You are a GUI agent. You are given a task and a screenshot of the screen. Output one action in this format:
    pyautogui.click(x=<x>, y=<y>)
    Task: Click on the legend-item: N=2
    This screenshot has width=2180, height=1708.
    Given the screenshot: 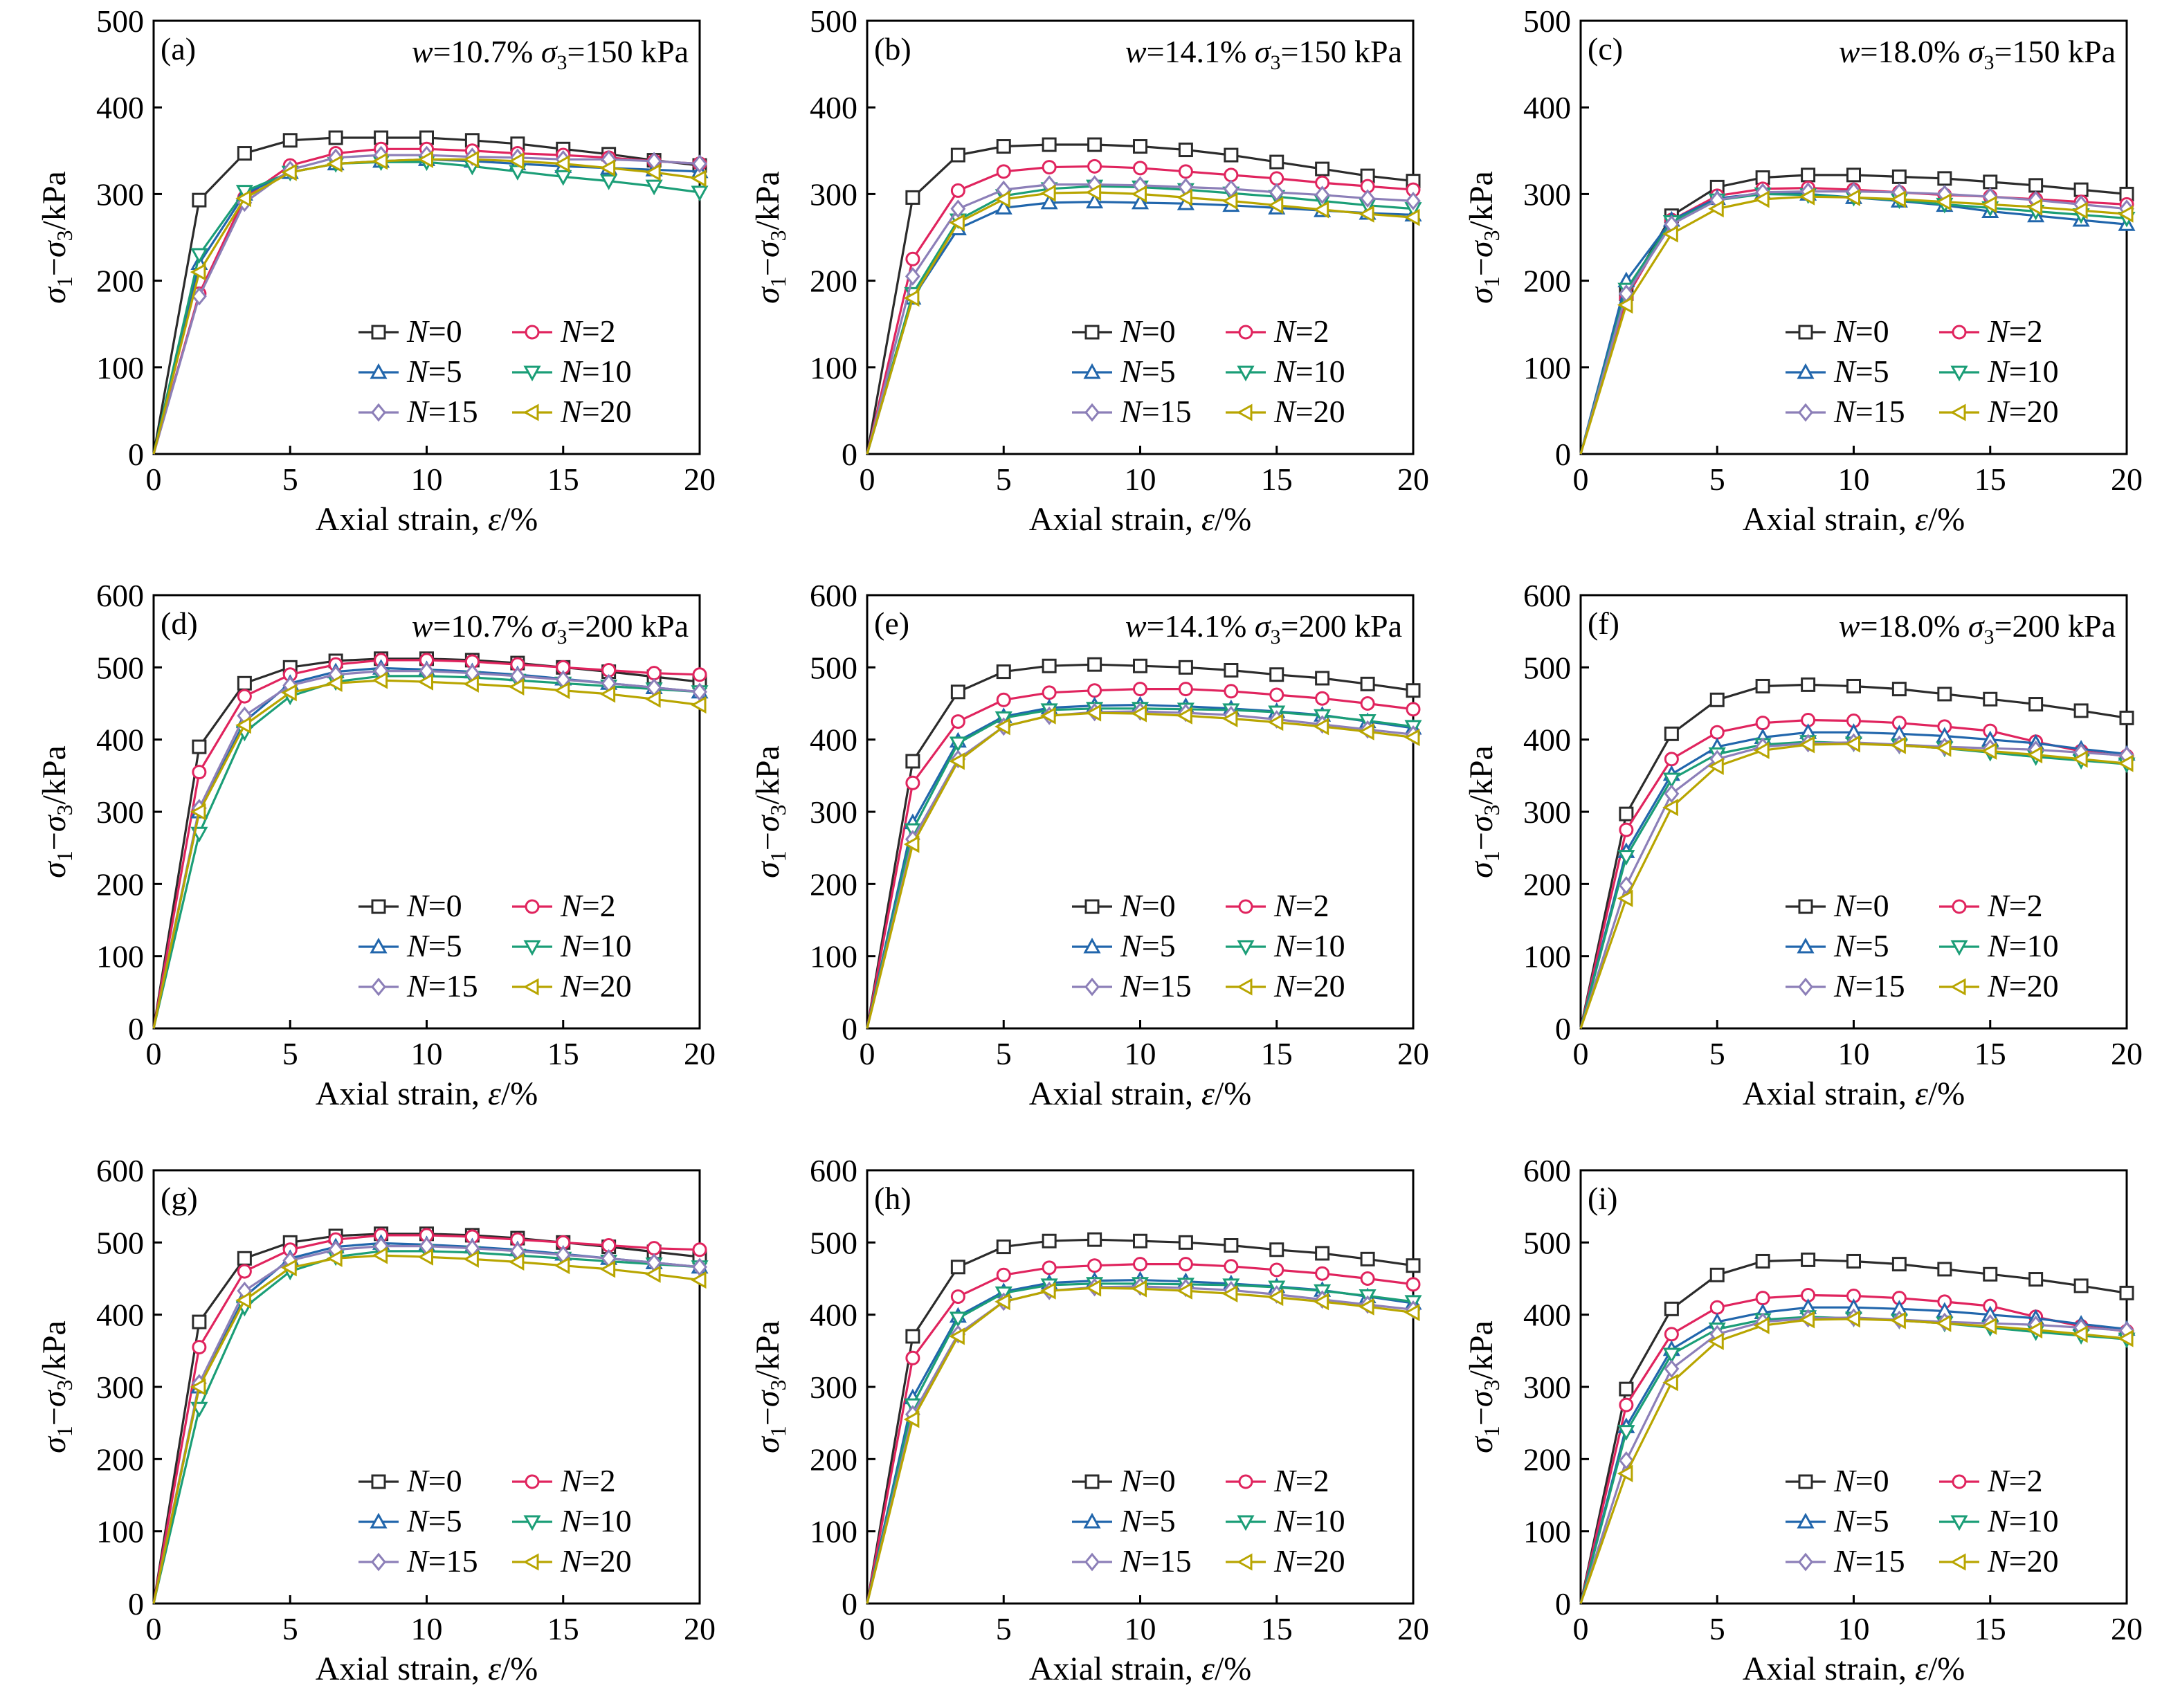 What is the action you would take?
    pyautogui.click(x=1277, y=1480)
    